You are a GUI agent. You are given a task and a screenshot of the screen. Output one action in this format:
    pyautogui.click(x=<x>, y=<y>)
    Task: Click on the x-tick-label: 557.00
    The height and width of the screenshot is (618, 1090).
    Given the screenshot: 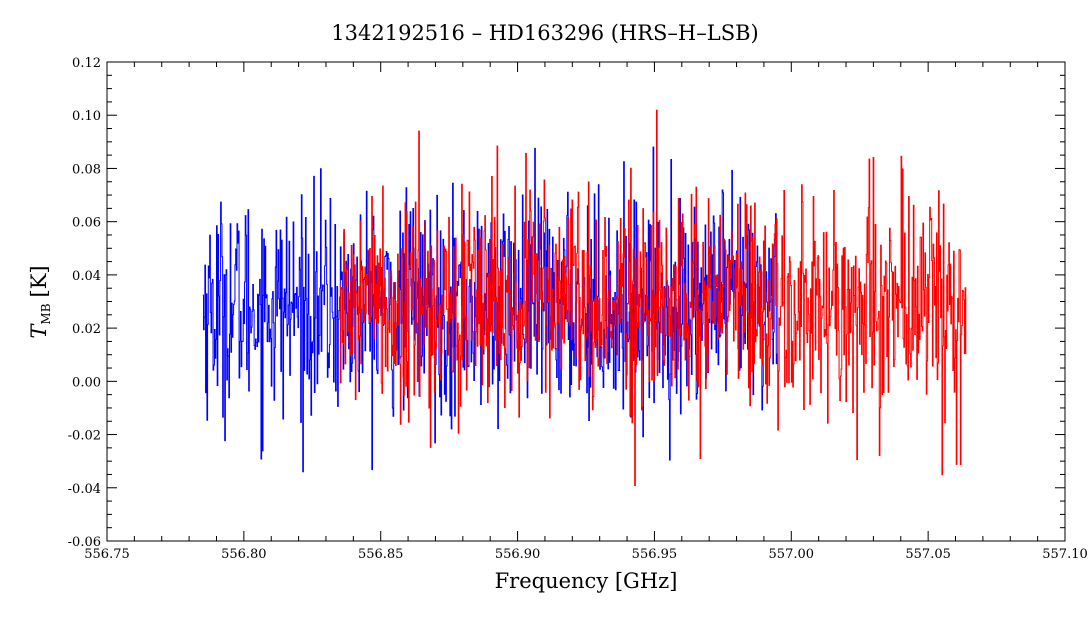 What is the action you would take?
    pyautogui.click(x=792, y=554)
    